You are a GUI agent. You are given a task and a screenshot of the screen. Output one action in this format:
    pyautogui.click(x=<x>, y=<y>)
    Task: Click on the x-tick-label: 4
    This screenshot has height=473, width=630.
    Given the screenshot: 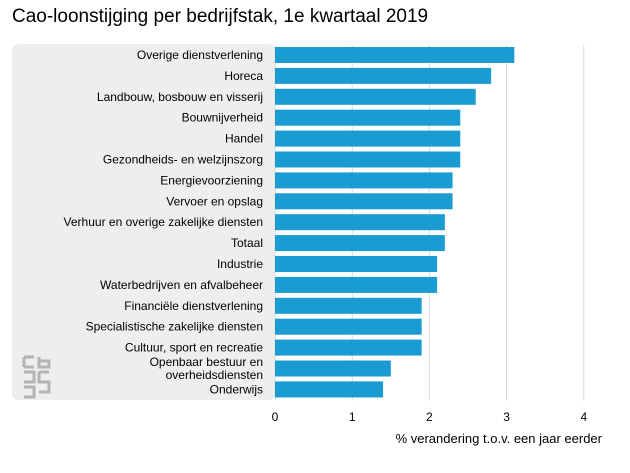 What is the action you would take?
    pyautogui.click(x=583, y=417)
    